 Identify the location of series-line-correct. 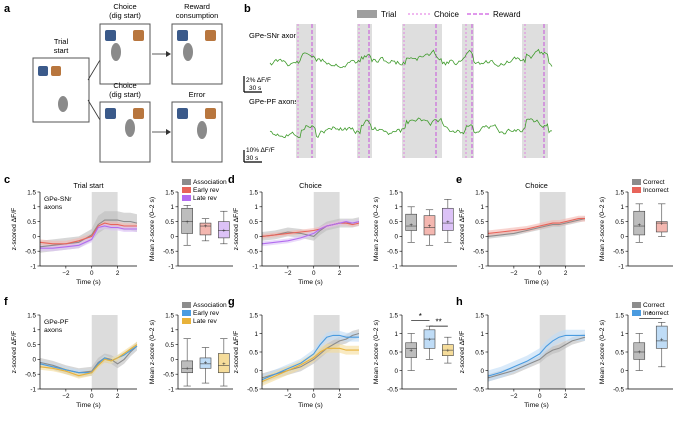
(536, 357).